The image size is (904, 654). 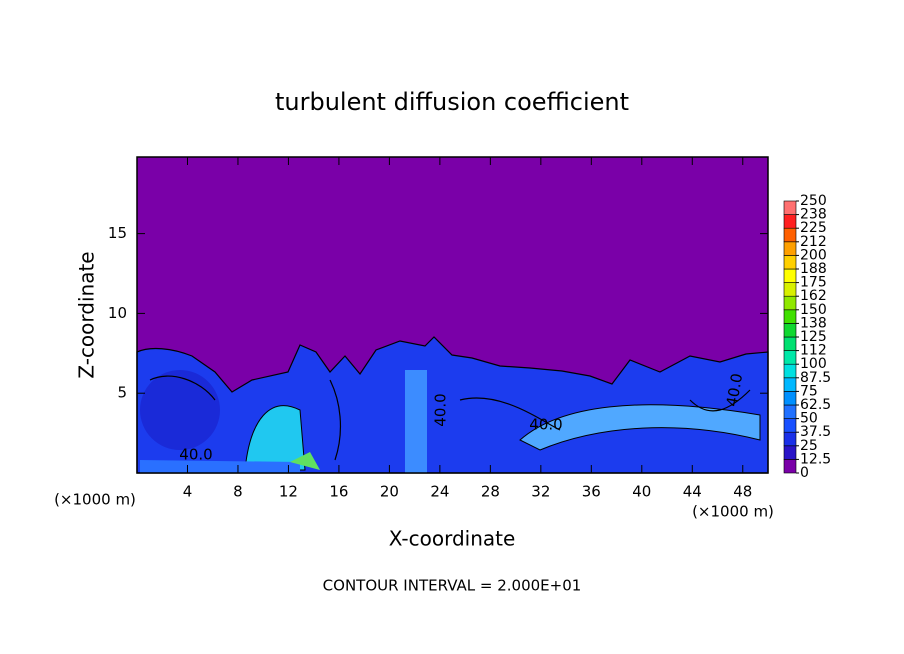 What do you see at coordinates (815, 459) in the screenshot?
I see `colorbar-label: 12.5` at bounding box center [815, 459].